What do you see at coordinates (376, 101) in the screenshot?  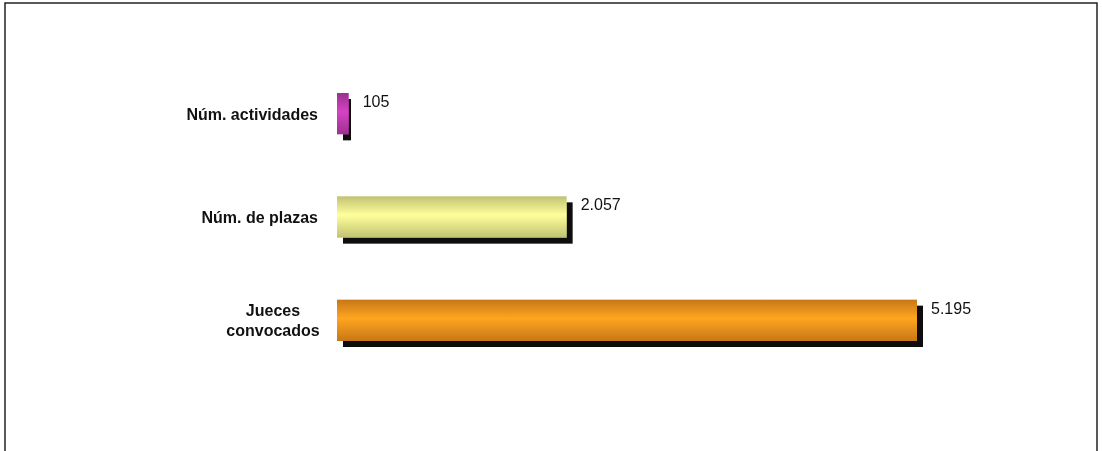 I see `data-label: 105` at bounding box center [376, 101].